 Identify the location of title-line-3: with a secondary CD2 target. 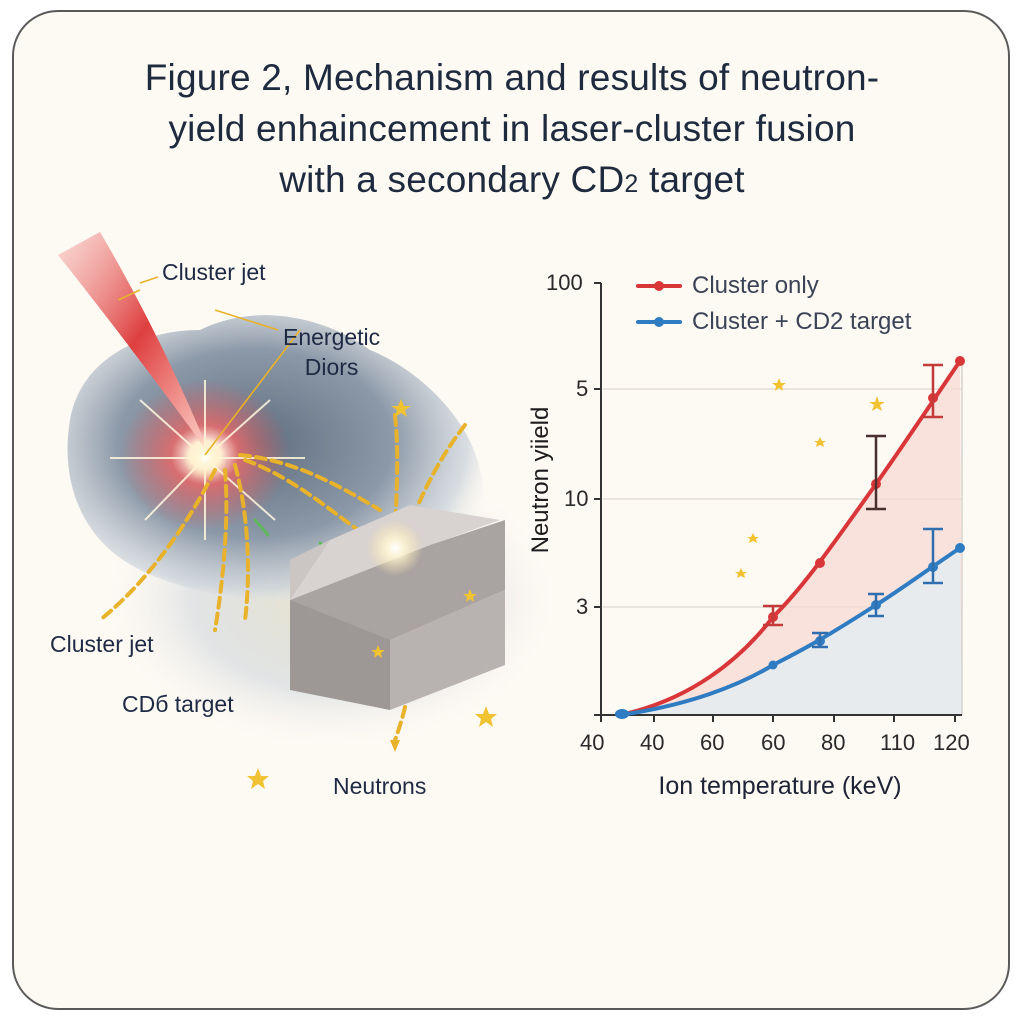
(512, 179).